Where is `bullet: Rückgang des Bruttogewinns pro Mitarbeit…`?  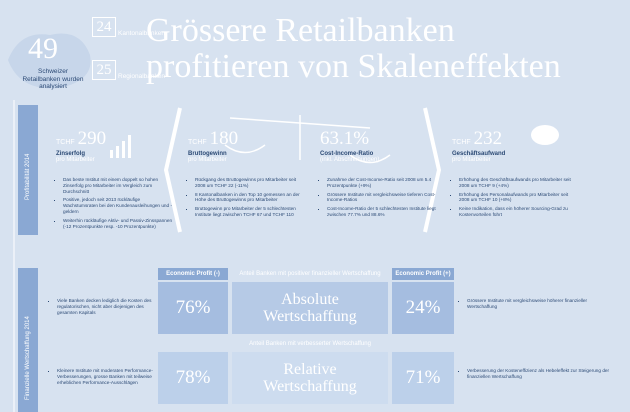 bullet: Rückgang des Bruttogewinns pro Mitarbeit… is located at coordinates (251, 183).